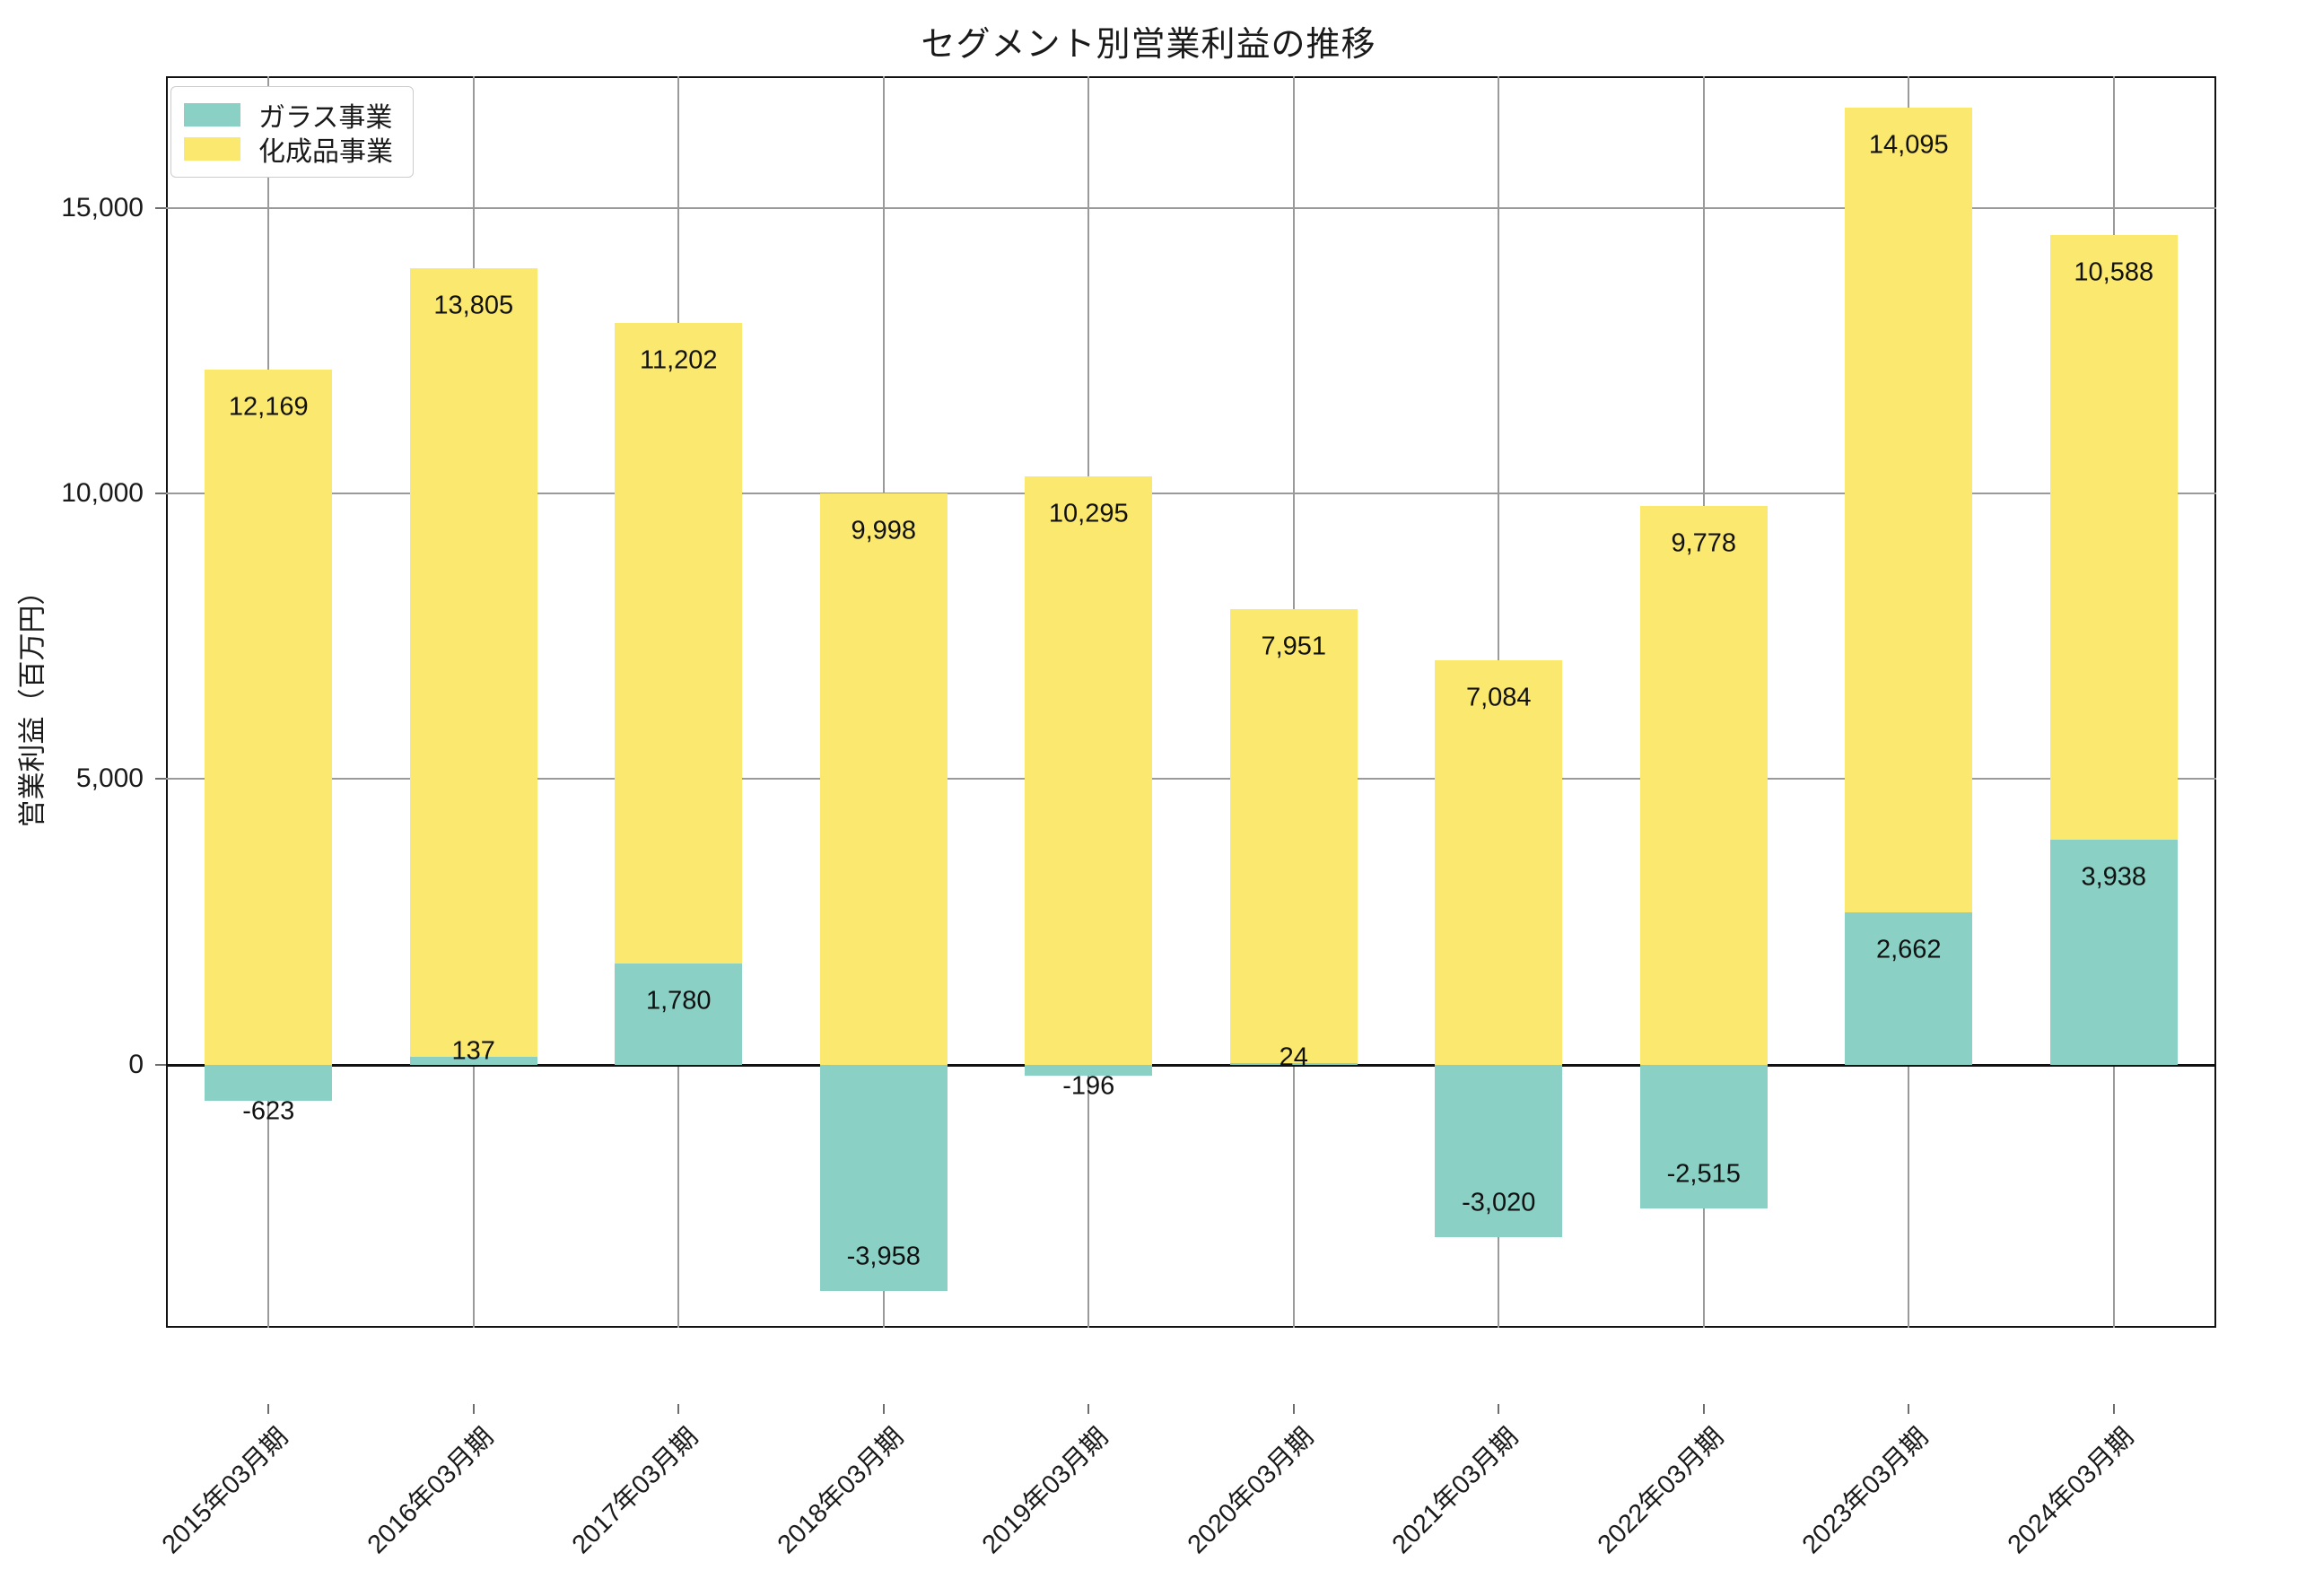 The image size is (2297, 1596). What do you see at coordinates (102, 207) in the screenshot?
I see `y-axis-tick-label: 15,000` at bounding box center [102, 207].